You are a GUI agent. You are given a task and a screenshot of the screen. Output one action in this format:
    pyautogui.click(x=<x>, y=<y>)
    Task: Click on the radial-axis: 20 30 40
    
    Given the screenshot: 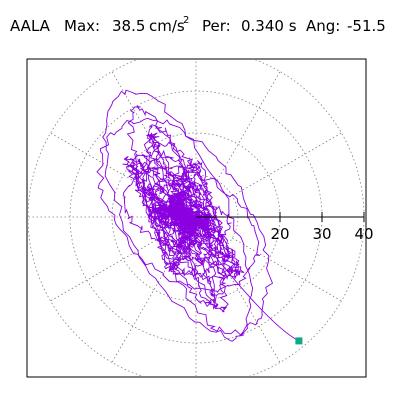 What is the action you would take?
    pyautogui.click(x=285, y=227)
    